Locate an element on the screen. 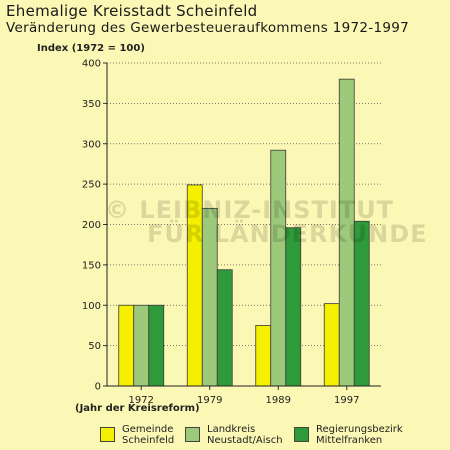  legend-label-line: Regierungsbezirk is located at coordinates (359, 429).